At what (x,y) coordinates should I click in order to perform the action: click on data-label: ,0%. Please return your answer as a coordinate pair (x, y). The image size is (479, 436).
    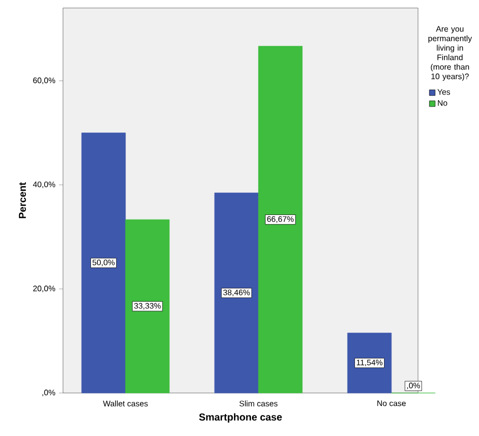
    Looking at the image, I should click on (413, 386).